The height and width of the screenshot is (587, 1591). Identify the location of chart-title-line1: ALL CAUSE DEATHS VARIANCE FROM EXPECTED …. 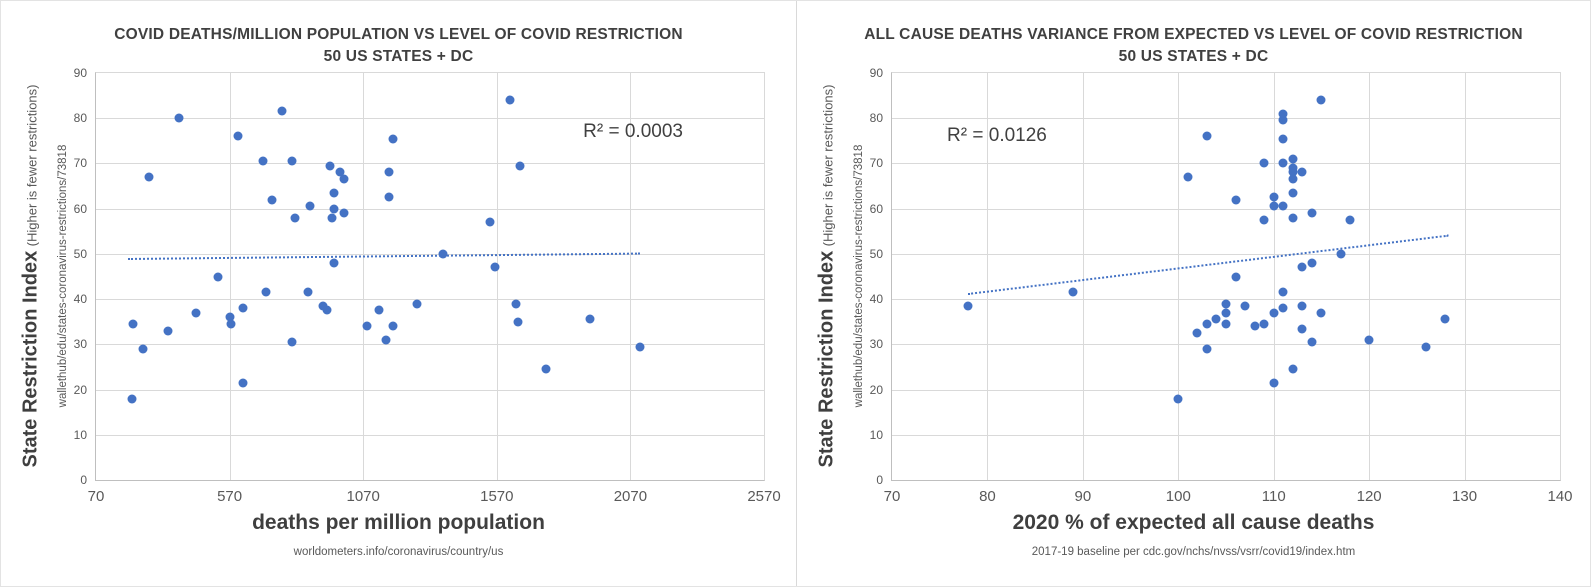
(1193, 34).